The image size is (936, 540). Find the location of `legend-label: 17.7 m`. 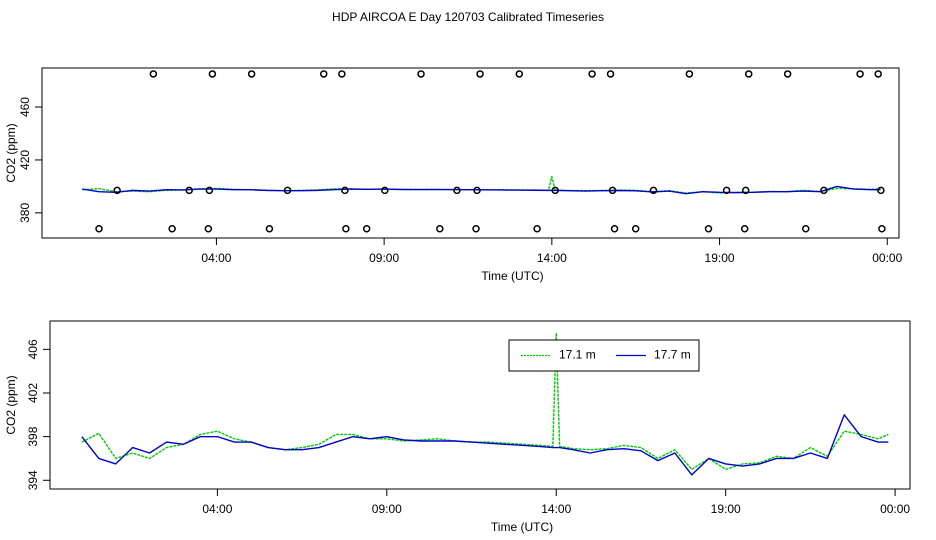

legend-label: 17.7 m is located at coordinates (672, 355).